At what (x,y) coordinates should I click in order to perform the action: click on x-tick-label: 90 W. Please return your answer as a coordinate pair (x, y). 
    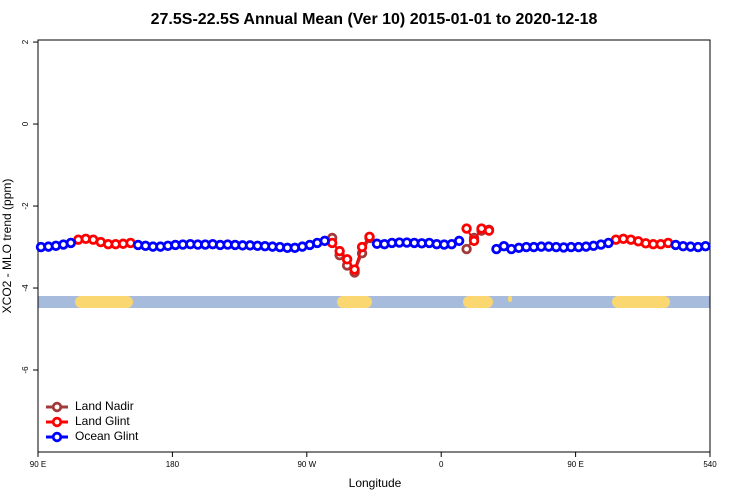
    Looking at the image, I should click on (306, 464).